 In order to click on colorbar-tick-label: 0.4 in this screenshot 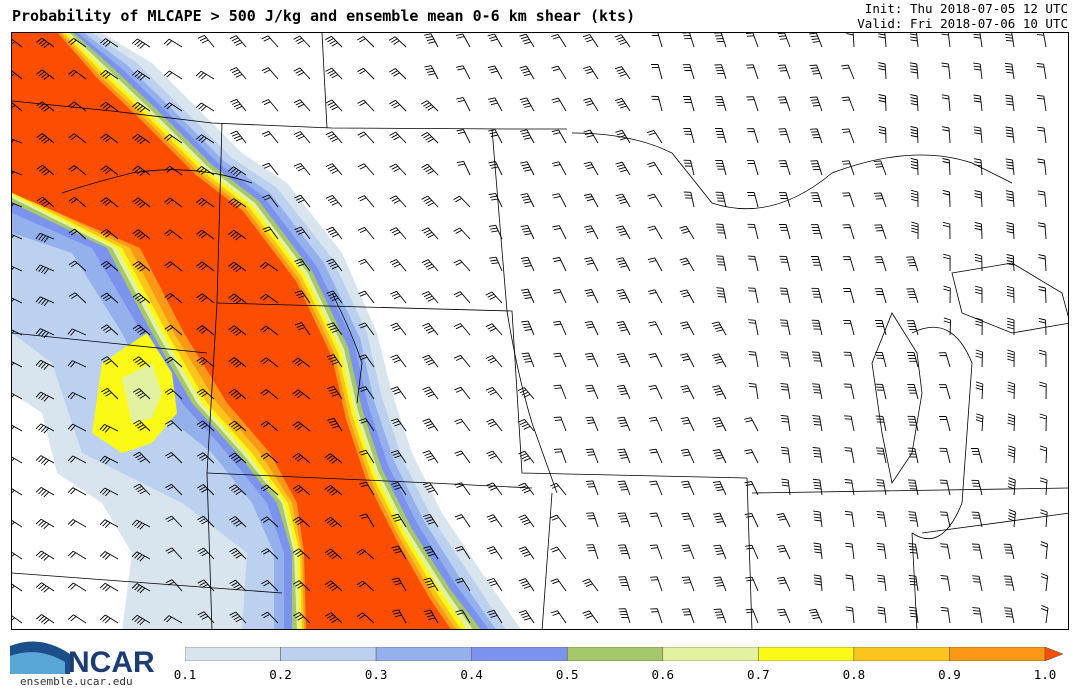, I will do `click(471, 674)`.